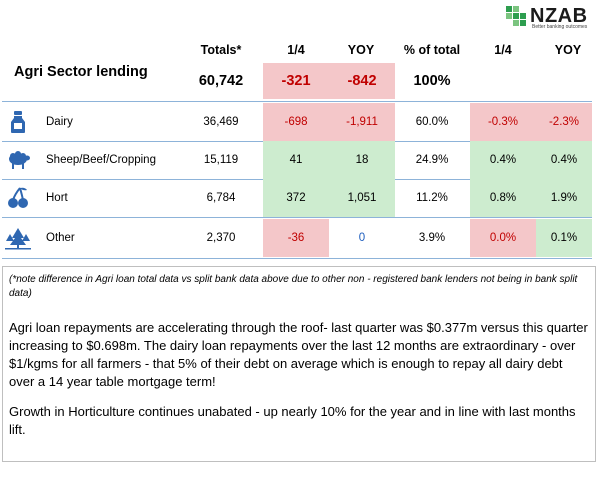  What do you see at coordinates (221, 81) in the screenshot?
I see `total-totals: 60,742` at bounding box center [221, 81].